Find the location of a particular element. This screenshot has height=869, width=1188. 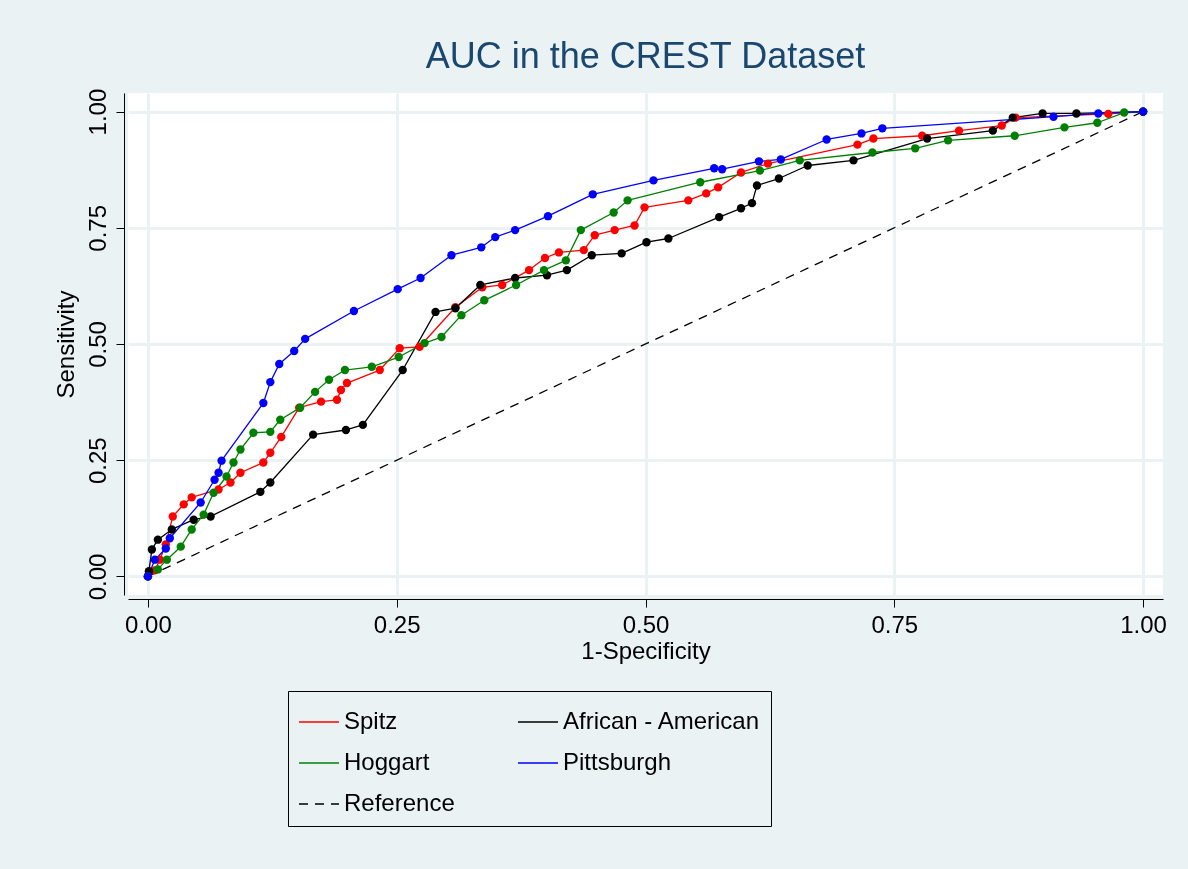

legend-label: Hoggart is located at coordinates (387, 761).